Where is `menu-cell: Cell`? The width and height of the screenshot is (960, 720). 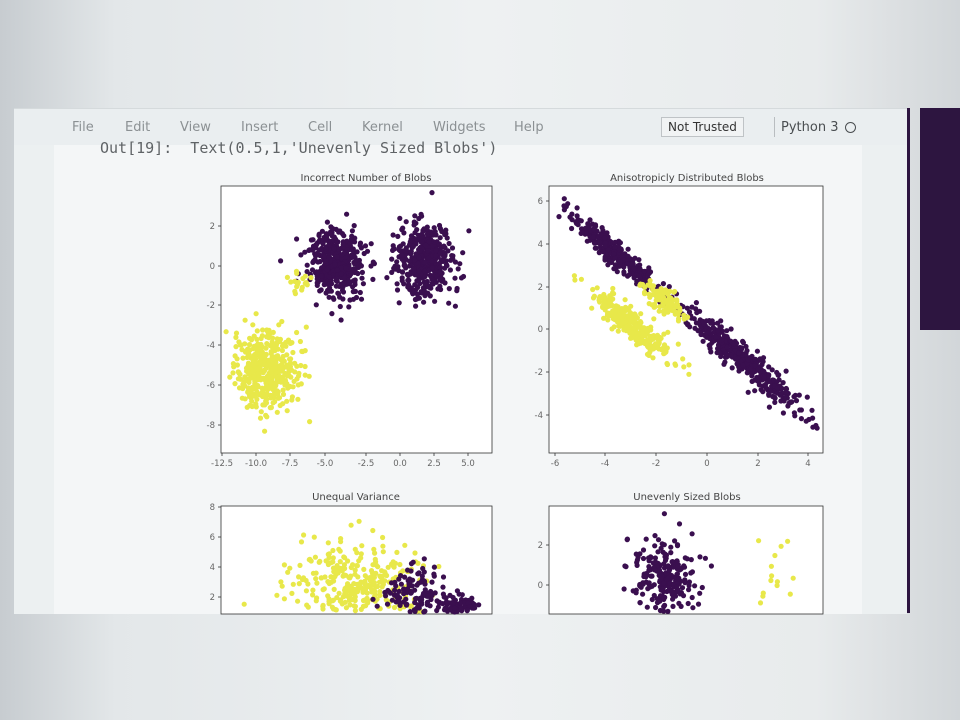 menu-cell: Cell is located at coordinates (320, 127).